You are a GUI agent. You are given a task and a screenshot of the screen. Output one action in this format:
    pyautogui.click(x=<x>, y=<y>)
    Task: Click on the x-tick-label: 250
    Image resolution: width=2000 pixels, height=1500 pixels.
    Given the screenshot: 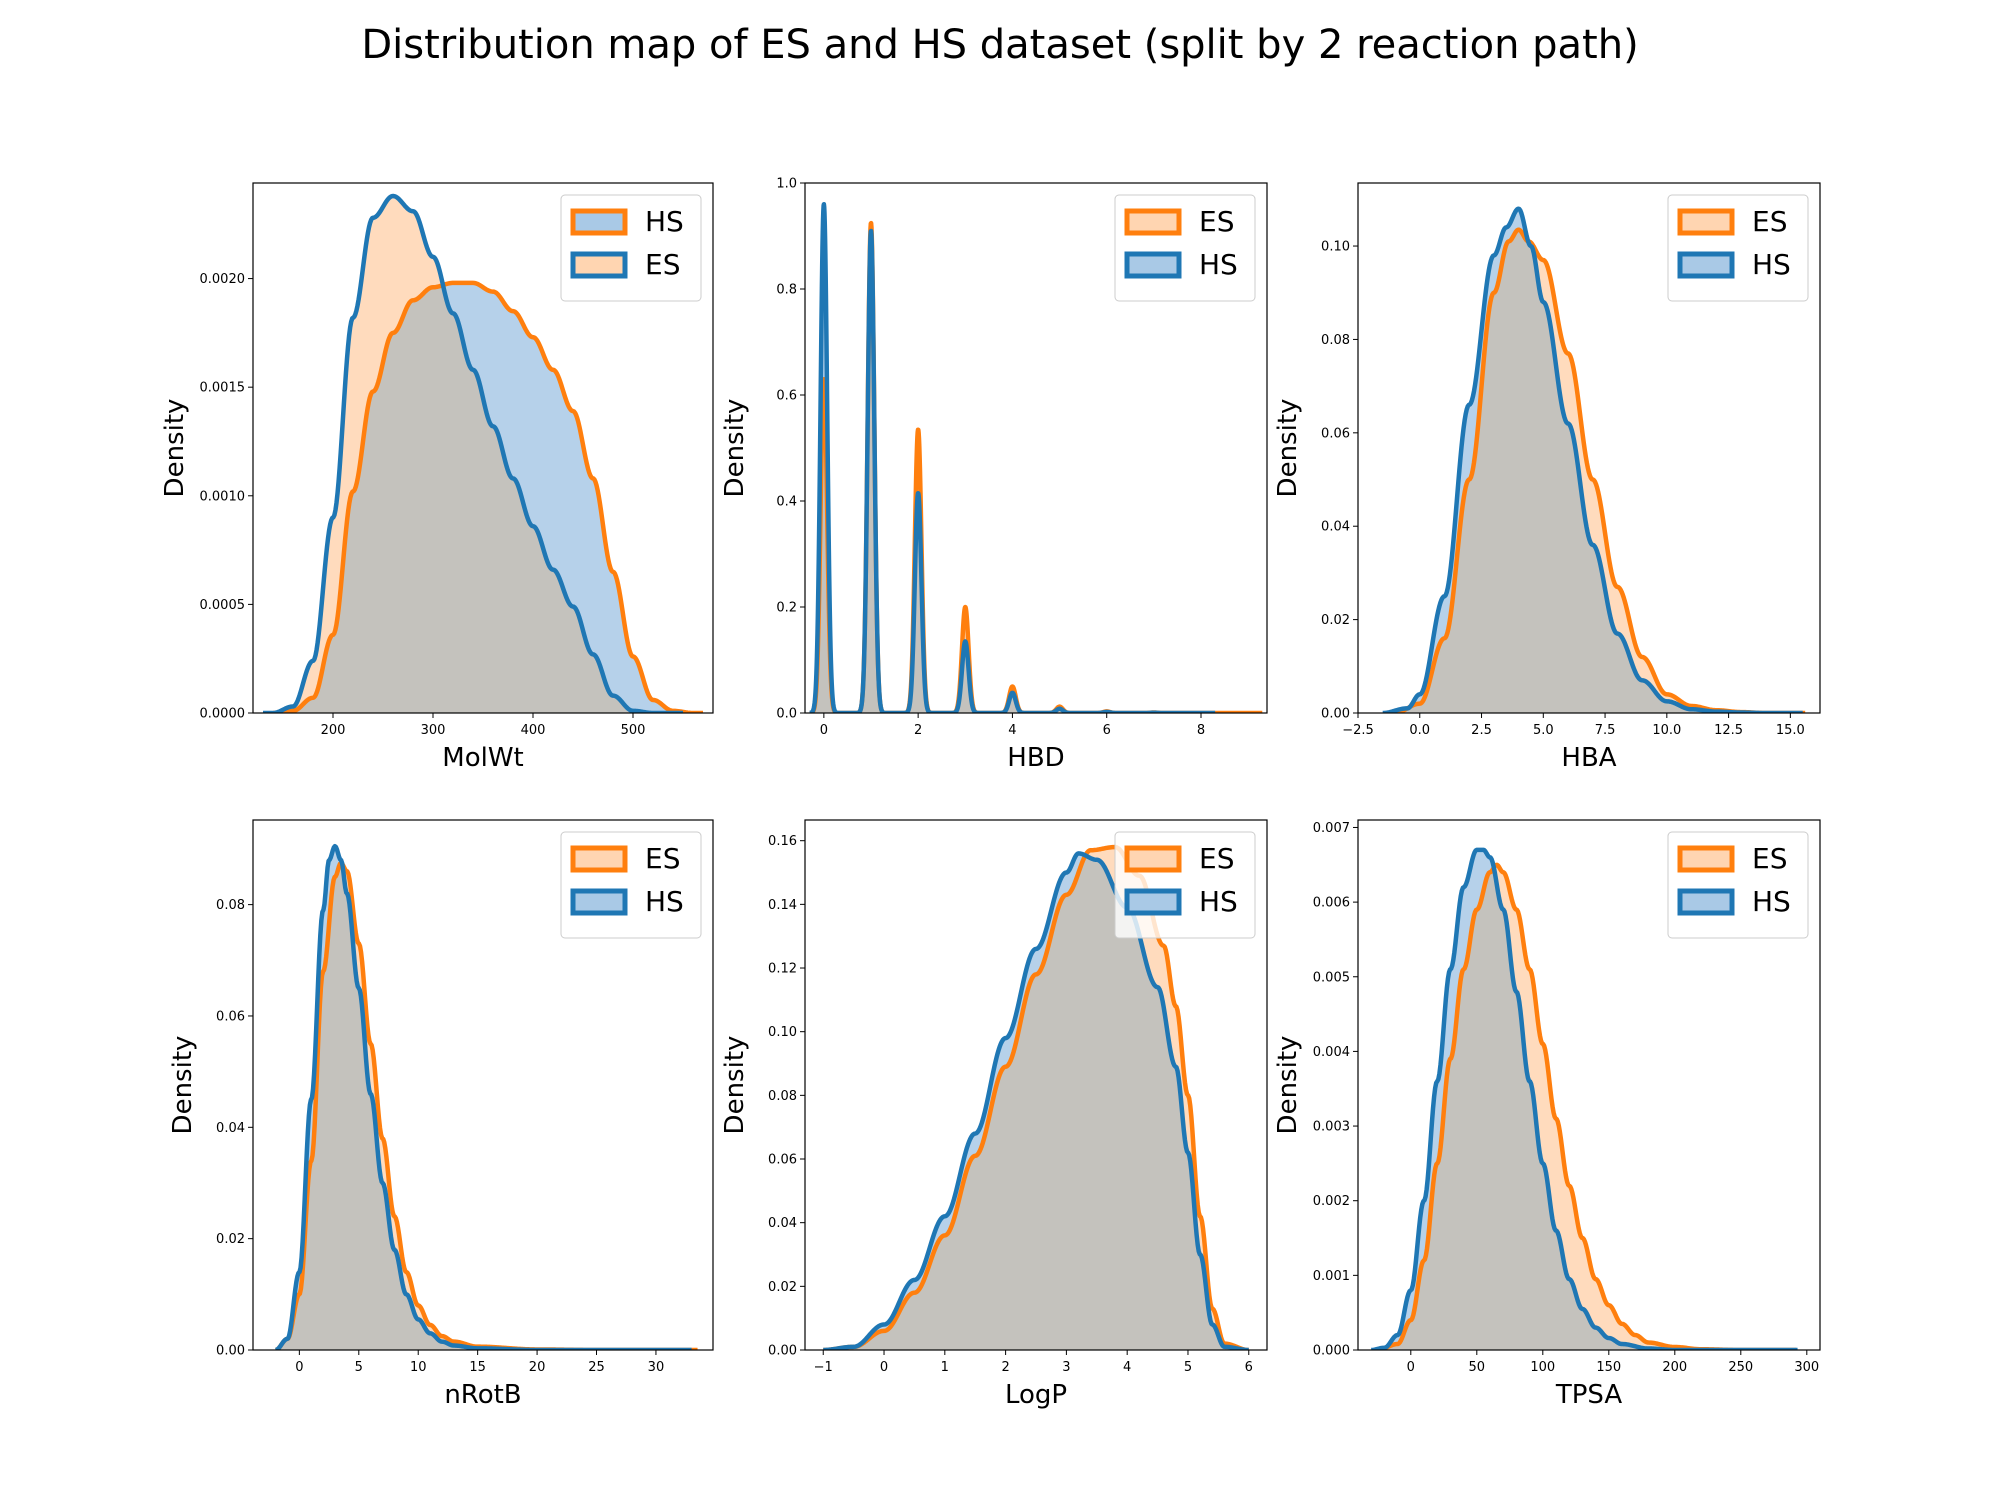 What is the action you would take?
    pyautogui.click(x=1740, y=1367)
    